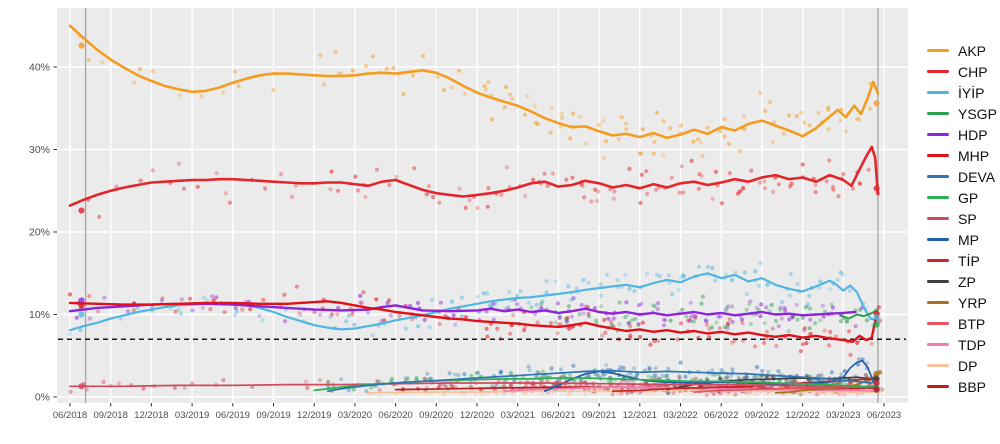 Image resolution: width=1000 pixels, height=444 pixels. Describe the element at coordinates (474, 321) in the screenshot. I see `trend-line-mhp` at that location.